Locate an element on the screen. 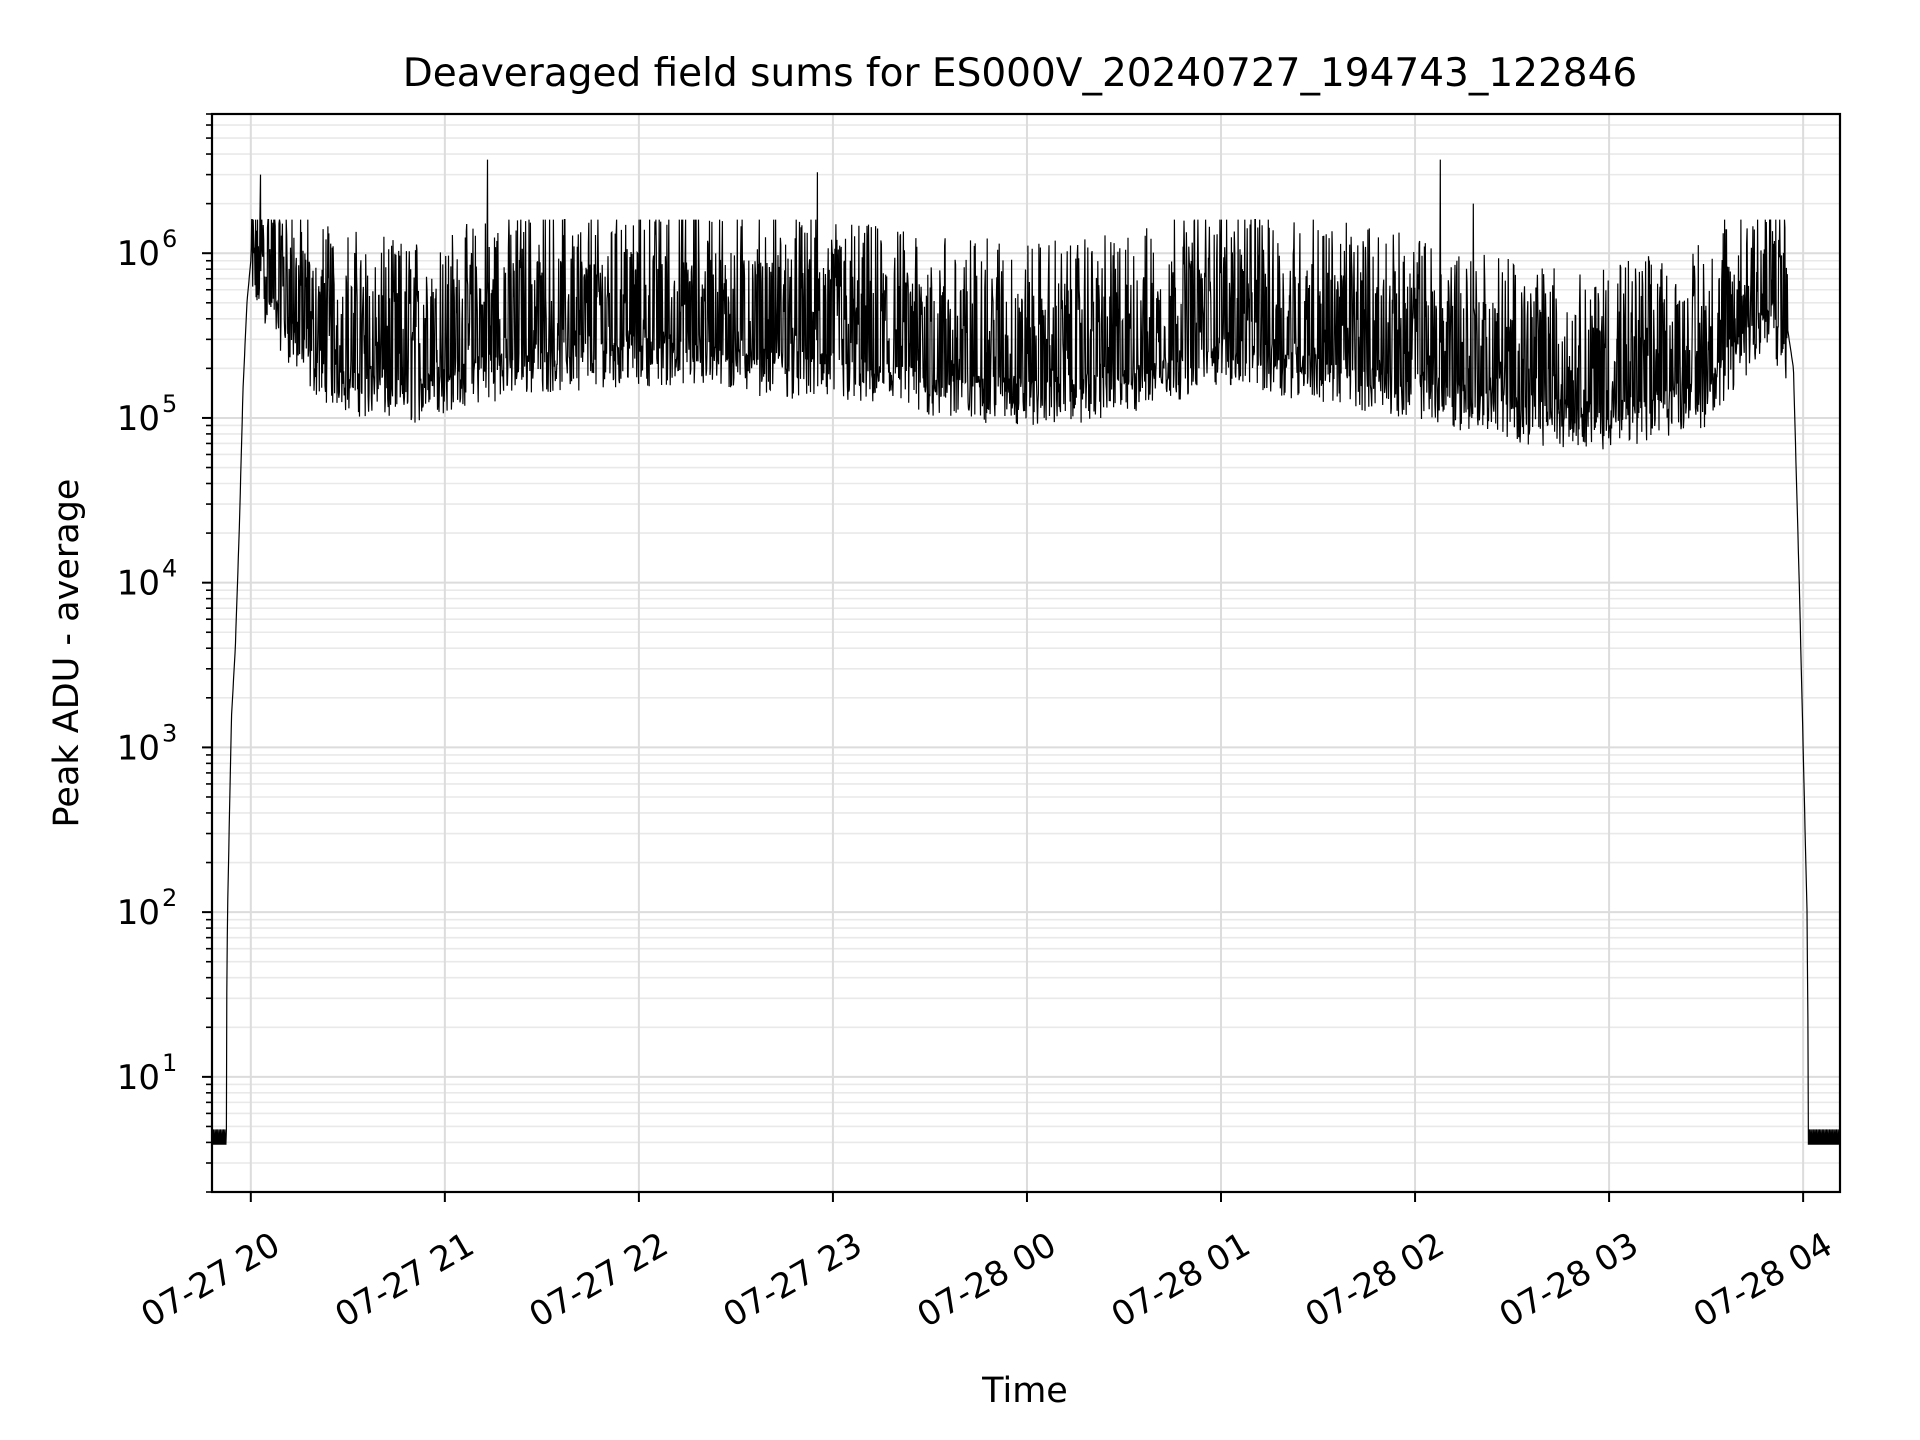 The height and width of the screenshot is (1440, 1920). y-tick-exponent: 2 is located at coordinates (169, 898).